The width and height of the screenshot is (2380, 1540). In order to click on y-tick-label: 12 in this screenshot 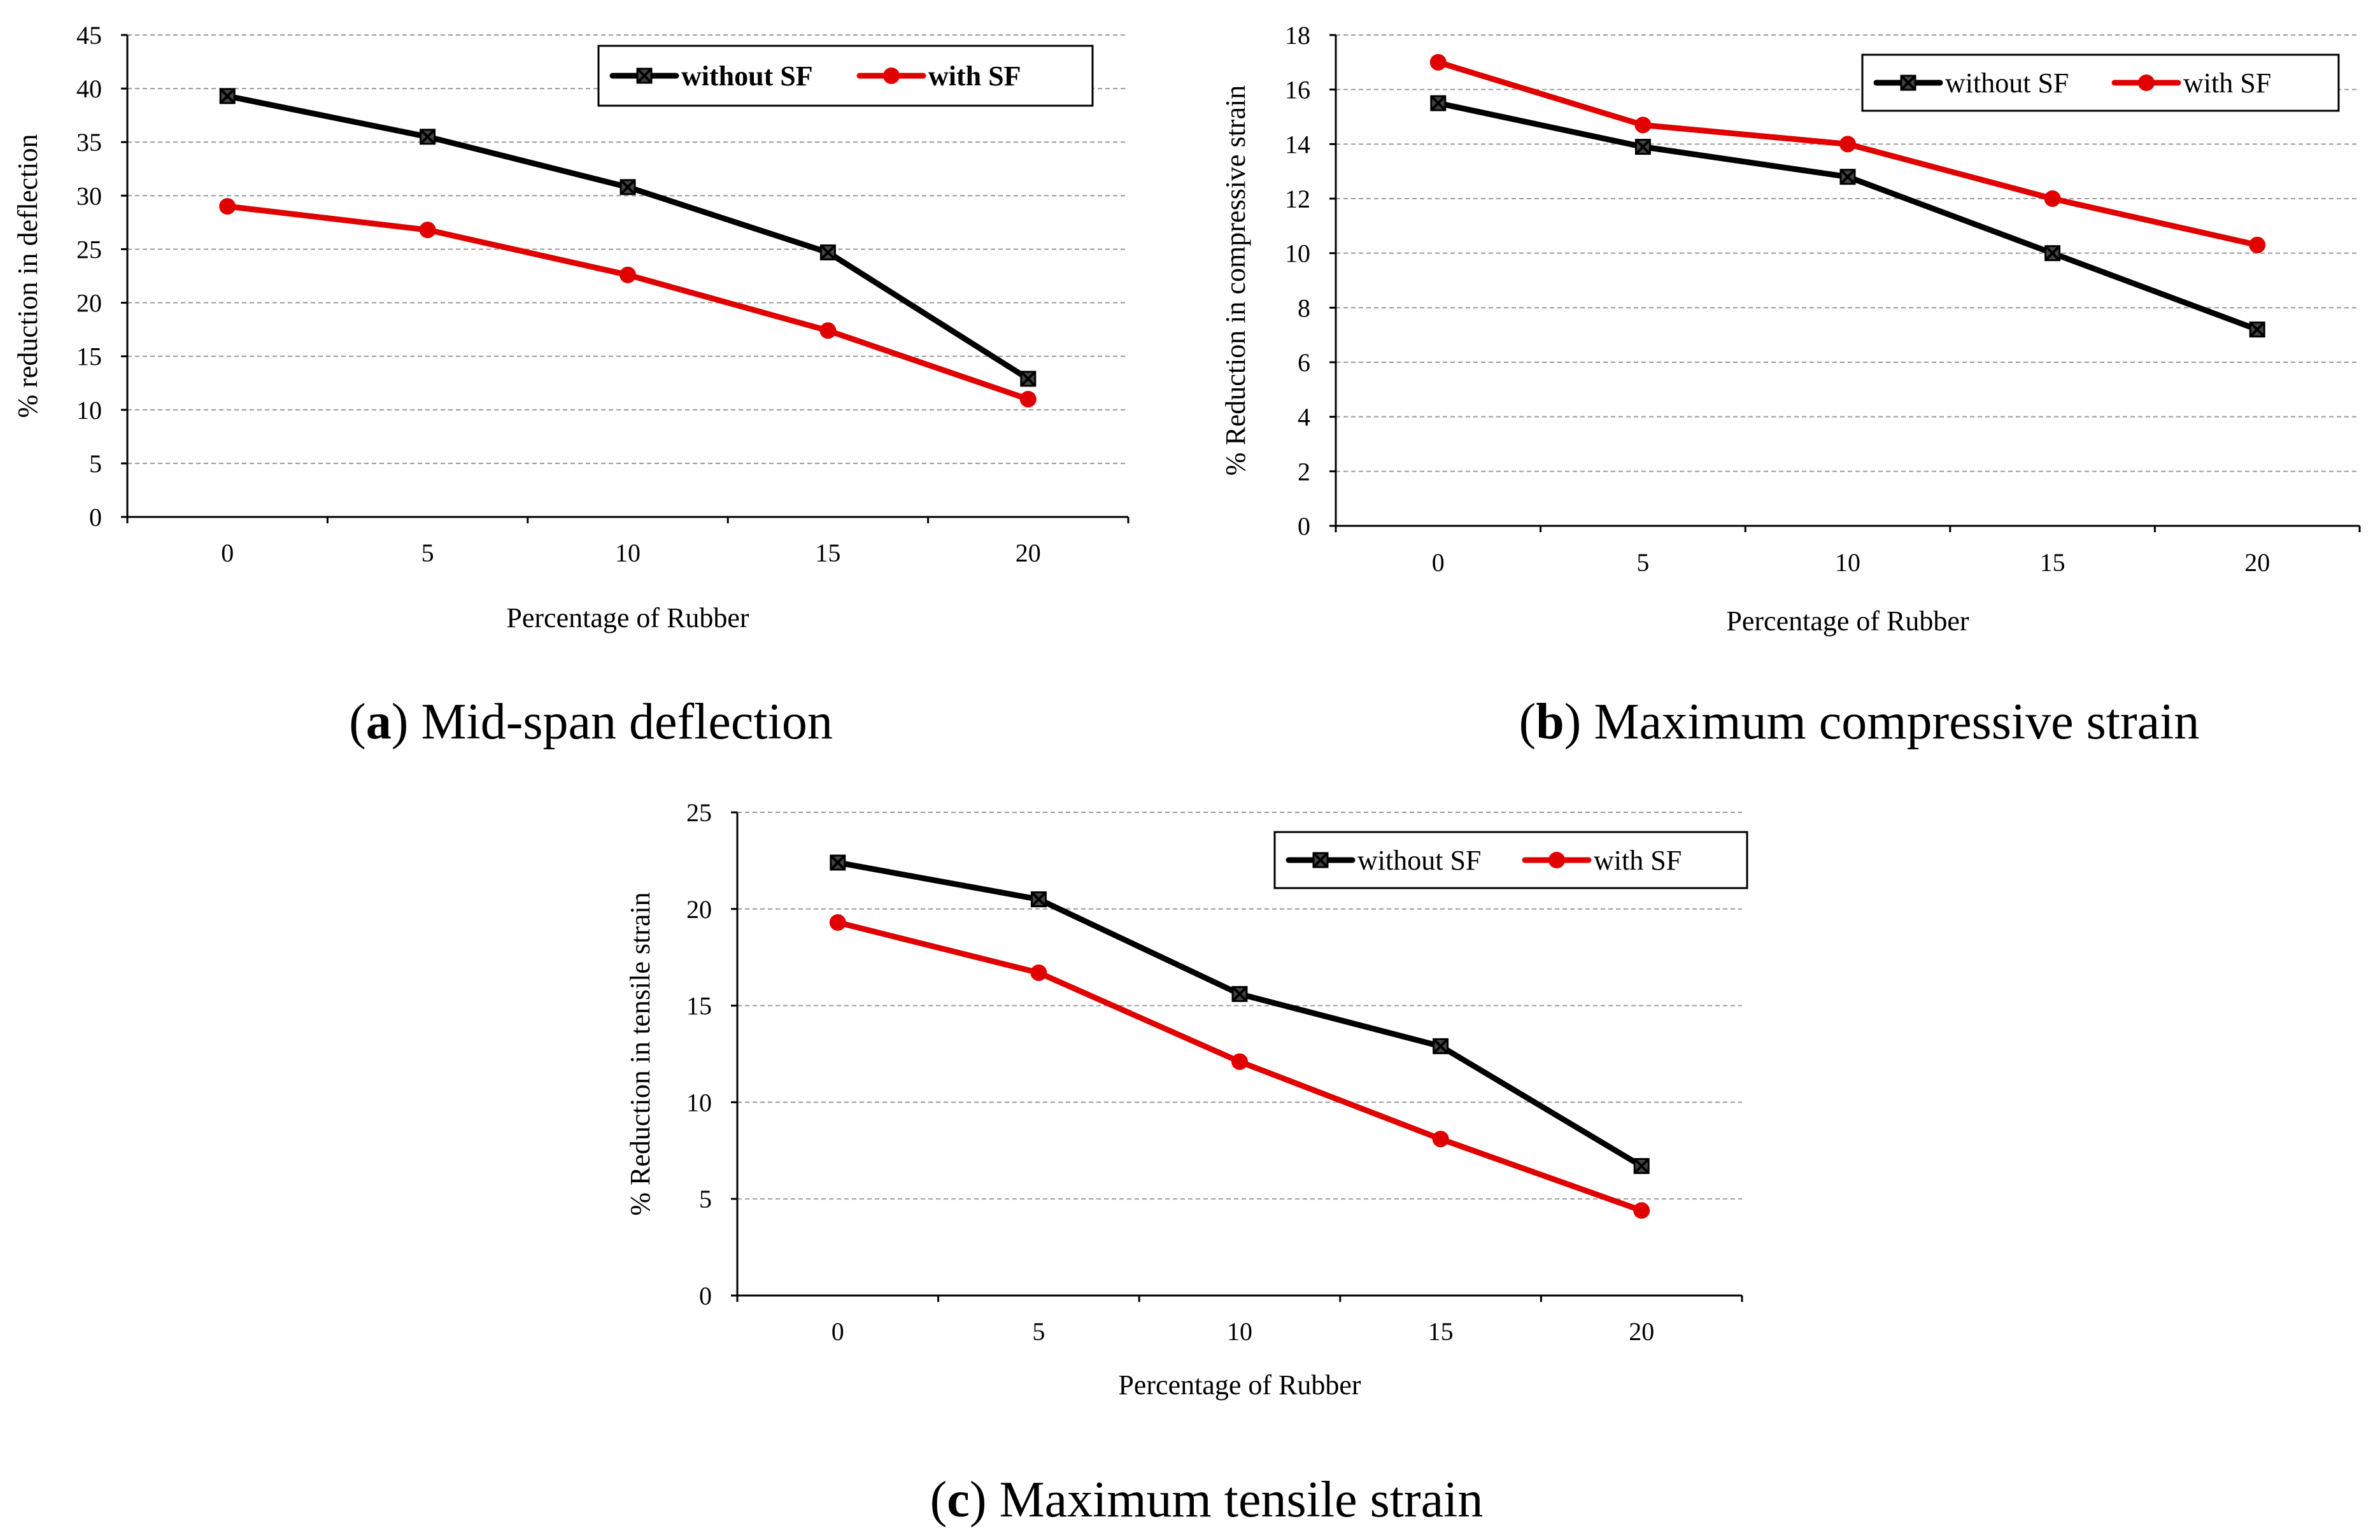, I will do `click(1297, 199)`.